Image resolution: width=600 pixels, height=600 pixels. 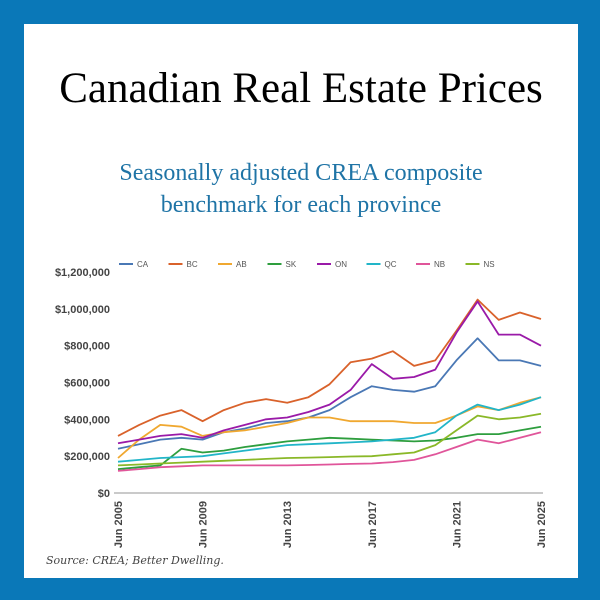 I want to click on series-line-nb, so click(x=329, y=451).